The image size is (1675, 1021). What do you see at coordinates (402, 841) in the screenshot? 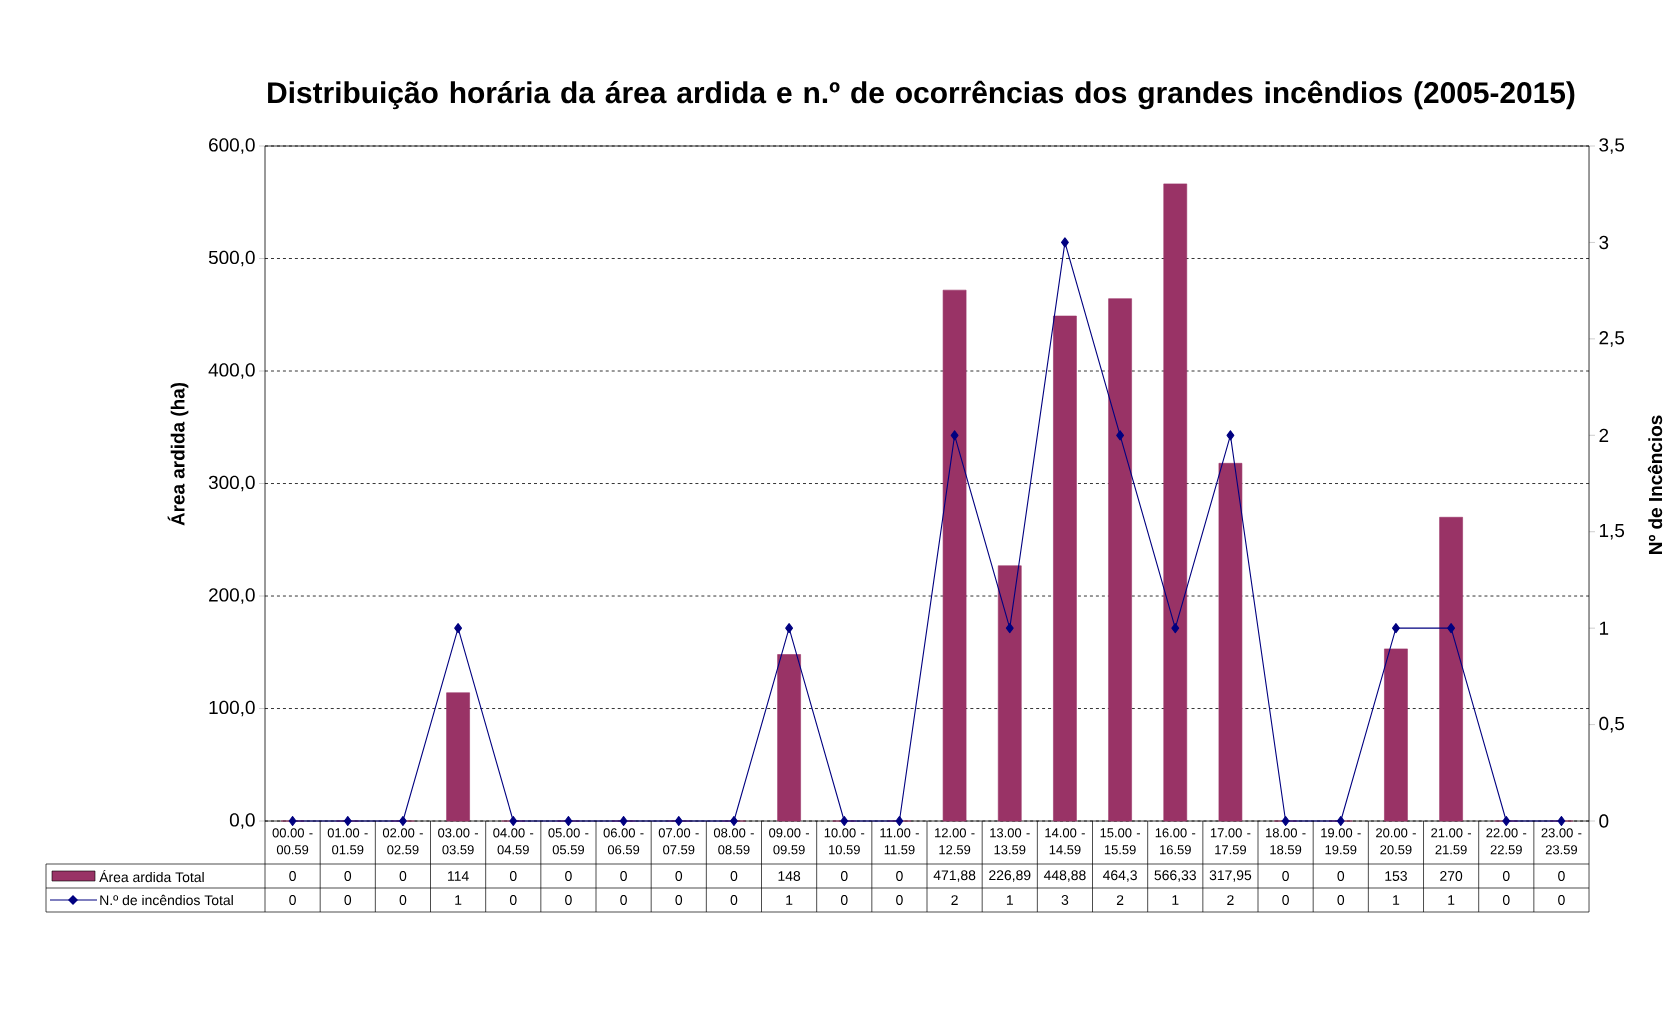
I see `x-tick-label: 02.00 - 02.59` at bounding box center [402, 841].